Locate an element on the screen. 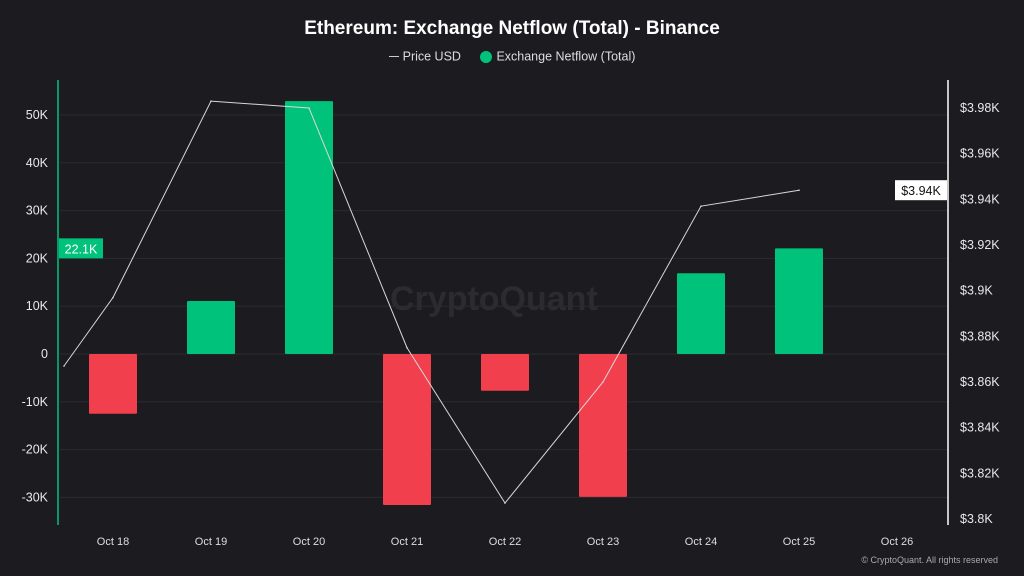 The height and width of the screenshot is (576, 1024). current-netflow-badge is located at coordinates (81, 248).